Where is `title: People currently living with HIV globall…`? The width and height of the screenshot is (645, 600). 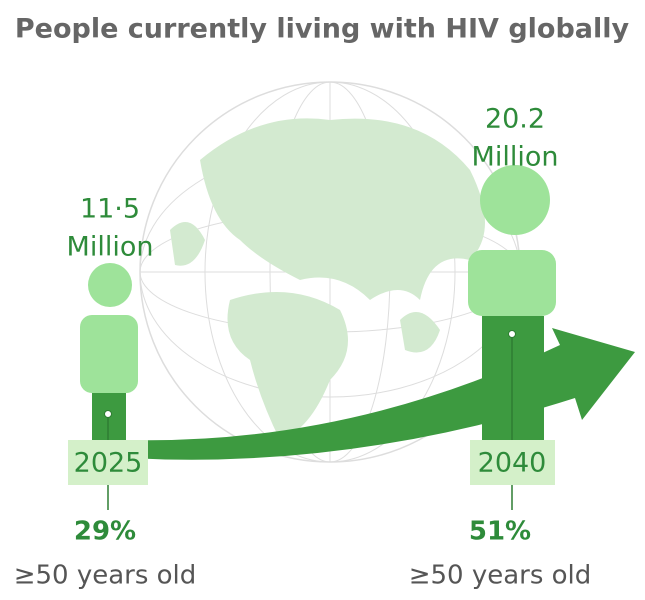 title: People currently living with HIV globall… is located at coordinates (322, 29).